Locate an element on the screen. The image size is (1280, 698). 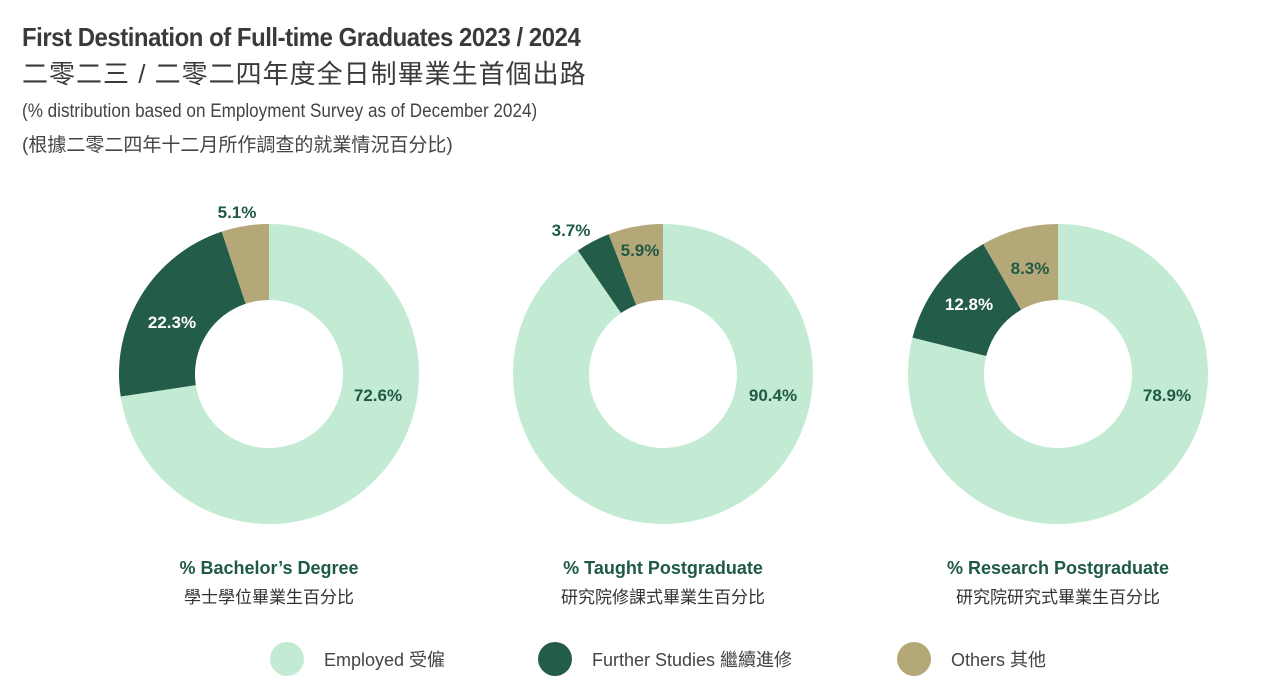
data-label-employed: 72.6% is located at coordinates (378, 395).